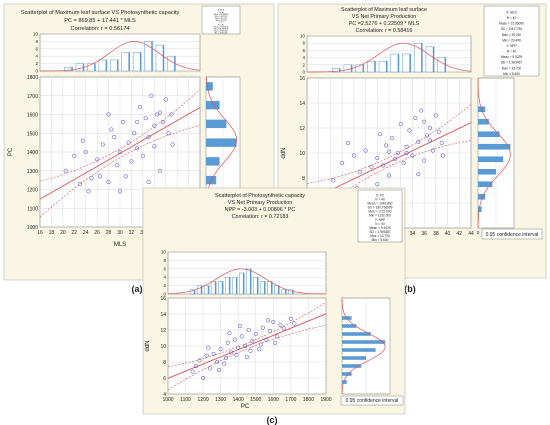 The image size is (550, 425). Describe the element at coordinates (380, 212) in the screenshot. I see `stats-line: Max = 1731.000` at that location.